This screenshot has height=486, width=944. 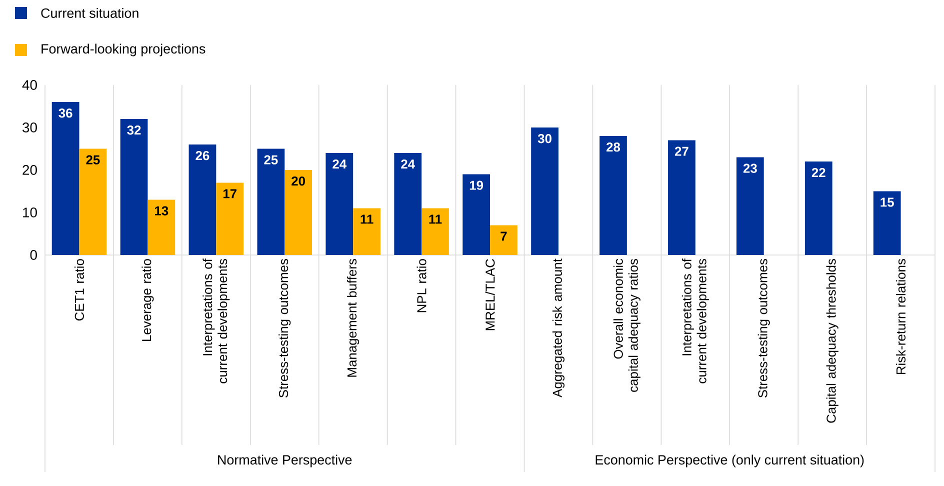 I want to click on data-label: 26, so click(x=203, y=155).